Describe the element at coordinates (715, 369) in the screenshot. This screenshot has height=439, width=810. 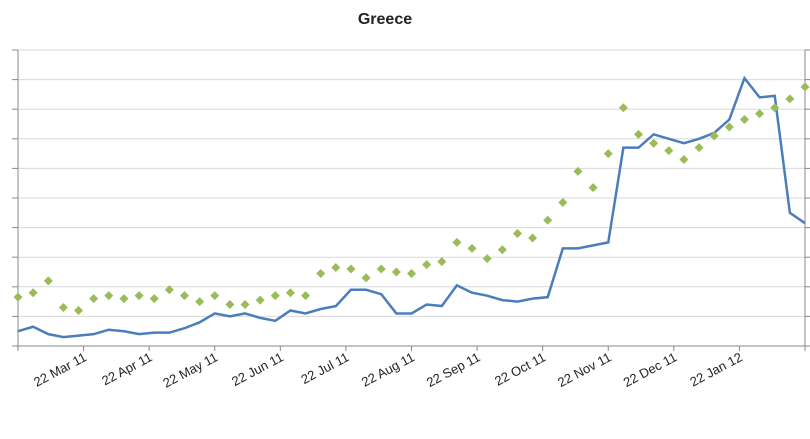
I see `x-tick-label: 22 Jan 12` at that location.